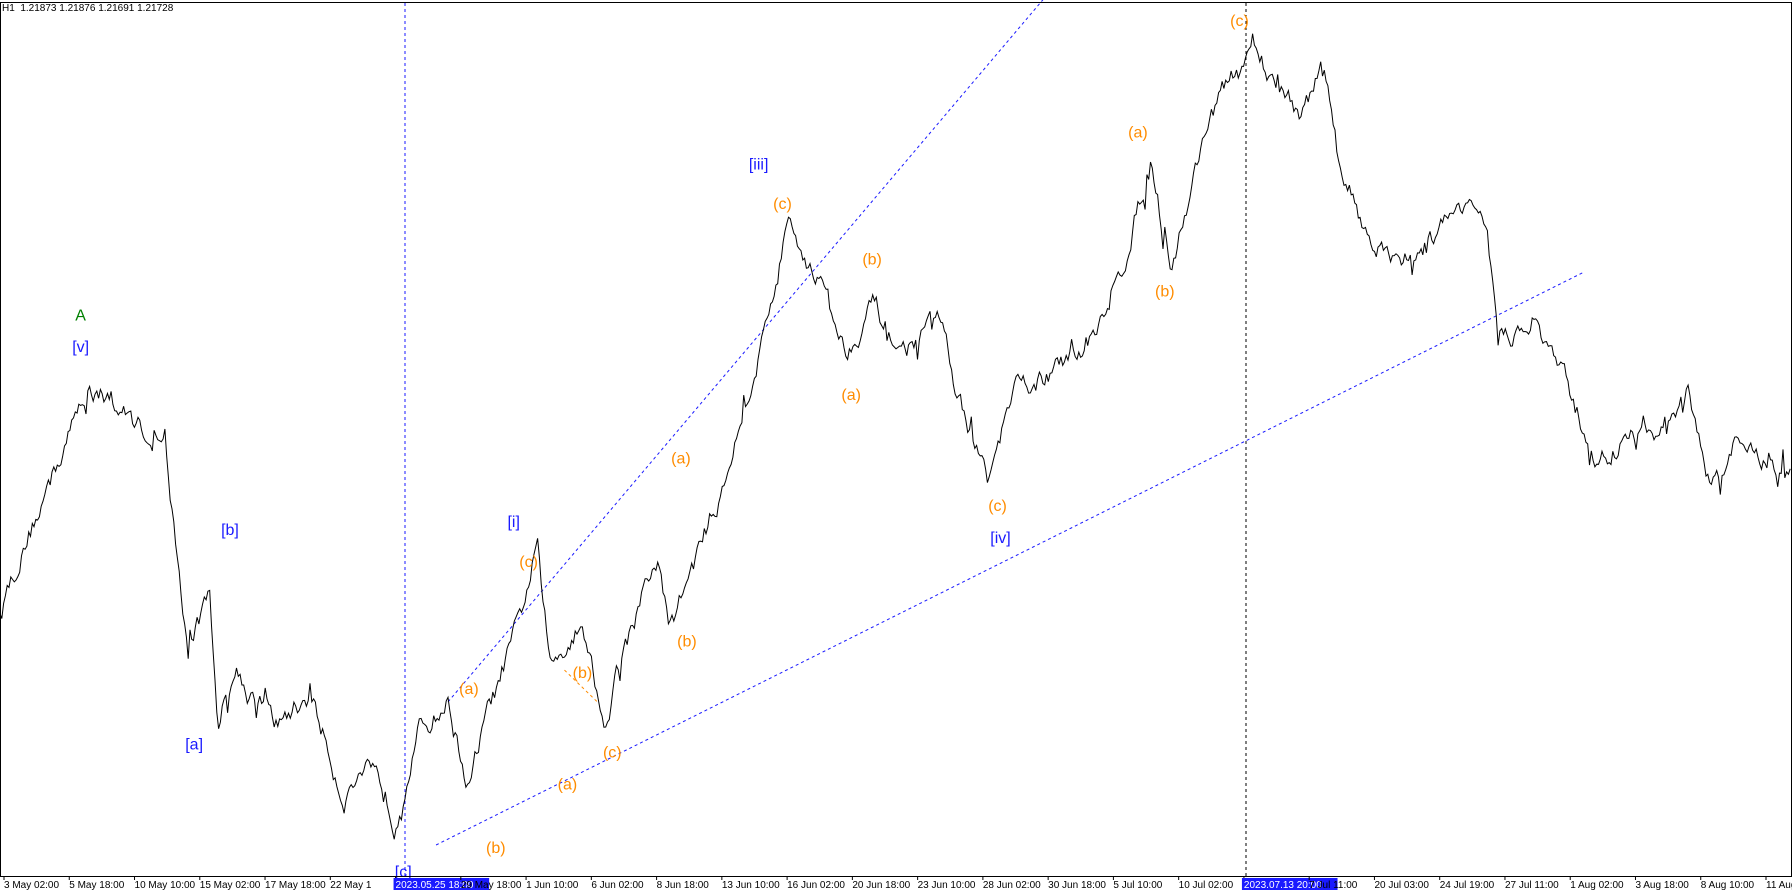  What do you see at coordinates (230, 530) in the screenshot?
I see `wave-label: [b]` at bounding box center [230, 530].